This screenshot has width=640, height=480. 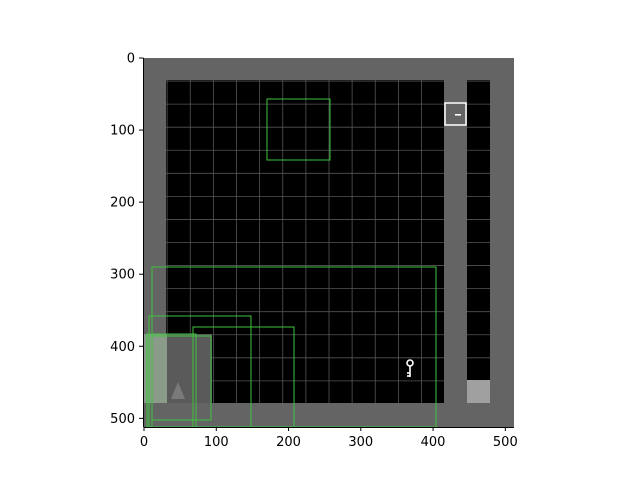 What do you see at coordinates (455, 114) in the screenshot?
I see `locked-door-icon` at bounding box center [455, 114].